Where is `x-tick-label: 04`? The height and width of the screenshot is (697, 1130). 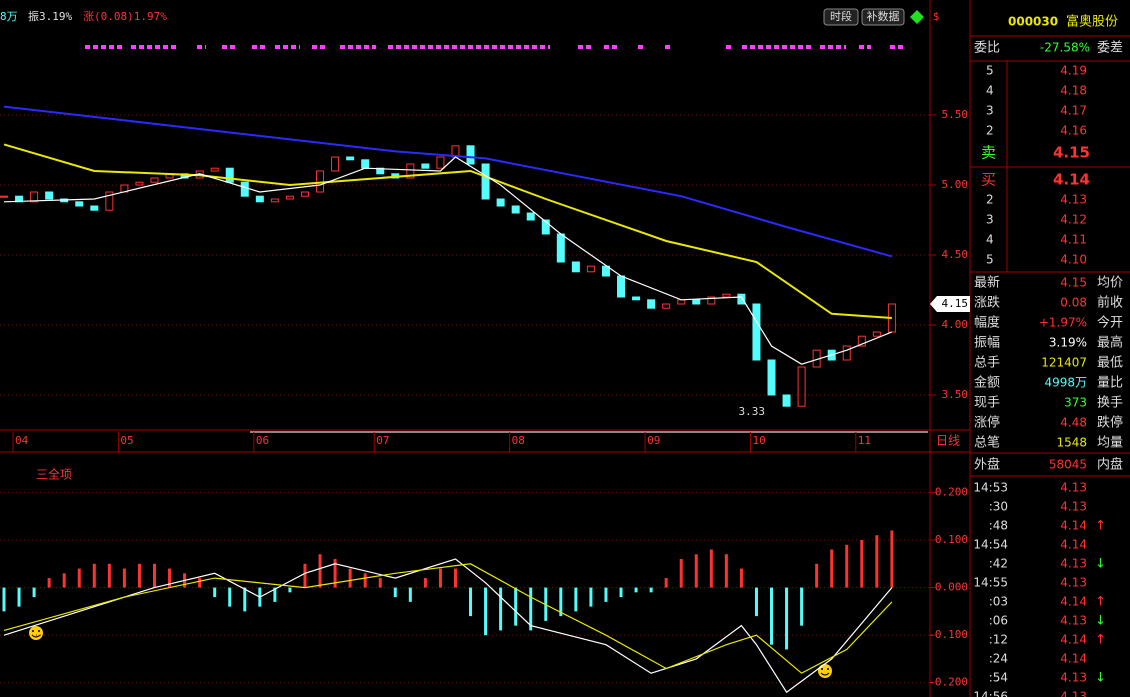 x-tick-label: 04 is located at coordinates (22, 440).